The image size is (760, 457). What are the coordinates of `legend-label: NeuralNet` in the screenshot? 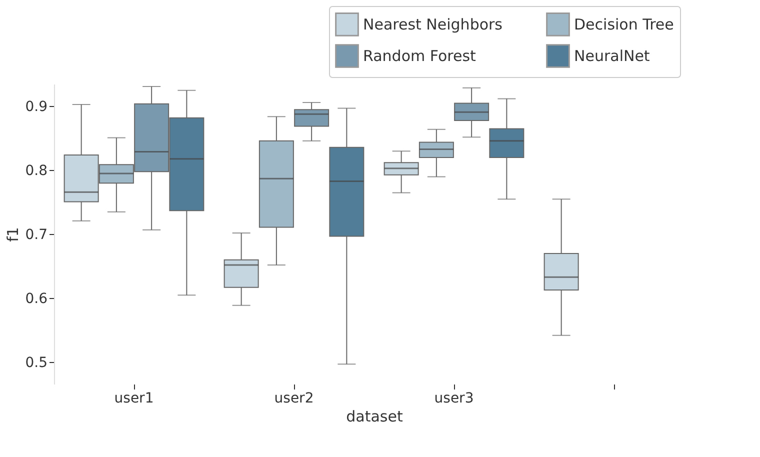 It's located at (612, 56).